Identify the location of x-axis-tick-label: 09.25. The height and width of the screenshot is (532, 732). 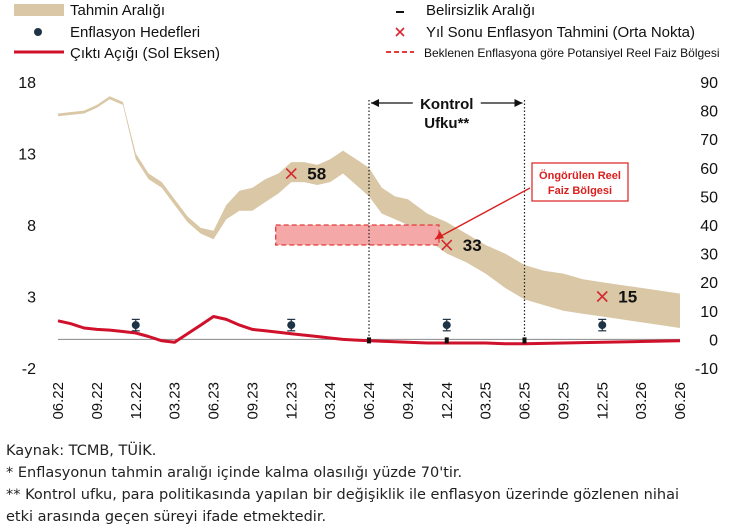
(563, 401).